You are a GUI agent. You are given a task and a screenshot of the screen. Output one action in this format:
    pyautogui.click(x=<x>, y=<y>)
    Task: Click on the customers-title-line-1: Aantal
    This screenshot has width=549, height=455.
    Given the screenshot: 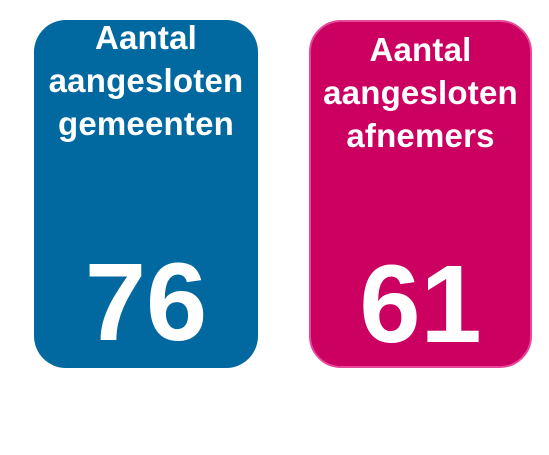 What is the action you would take?
    pyautogui.click(x=420, y=49)
    